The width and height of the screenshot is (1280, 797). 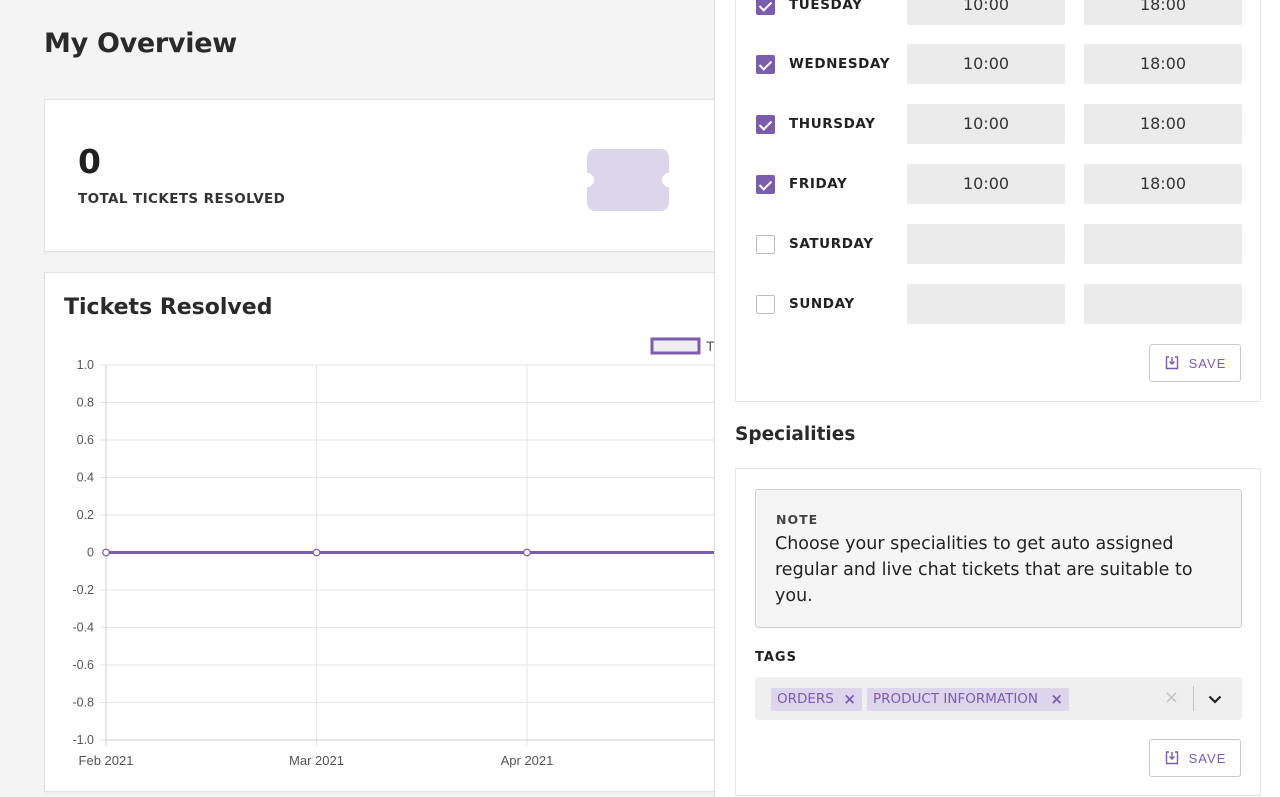 What do you see at coordinates (85, 440) in the screenshot?
I see `y-tick-label: 0.6` at bounding box center [85, 440].